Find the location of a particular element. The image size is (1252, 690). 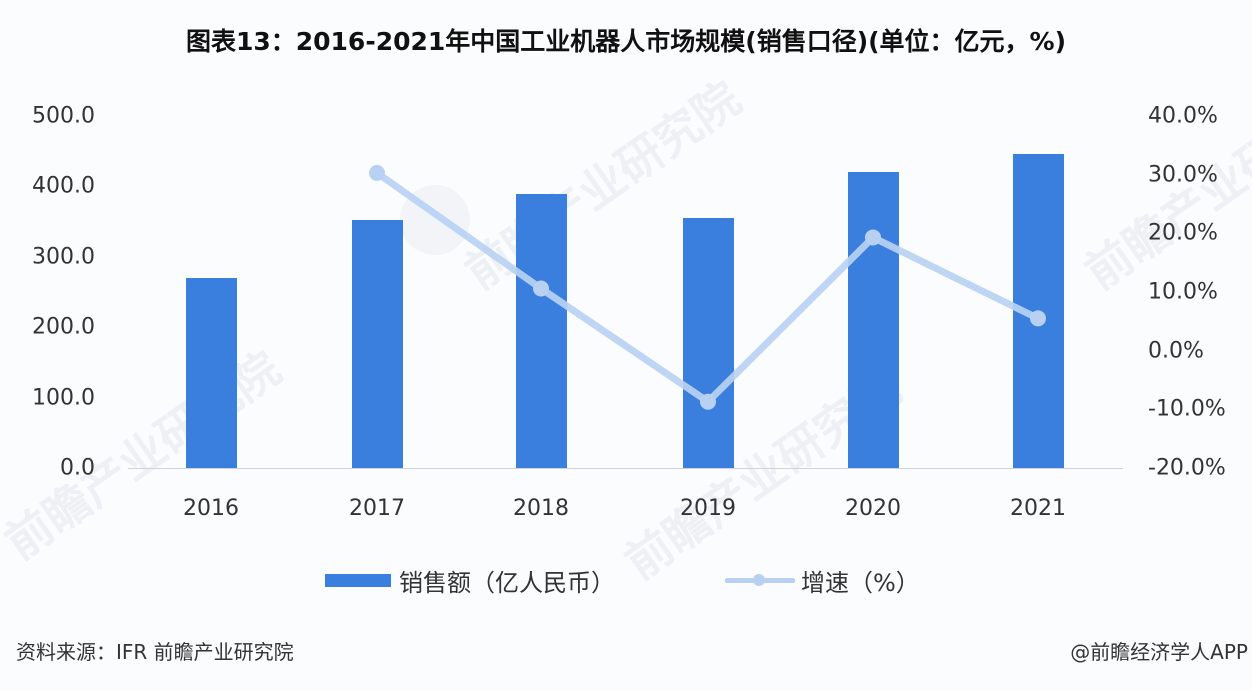

legend: 销售额（亿人民币） 增速（%） is located at coordinates (626, 580).